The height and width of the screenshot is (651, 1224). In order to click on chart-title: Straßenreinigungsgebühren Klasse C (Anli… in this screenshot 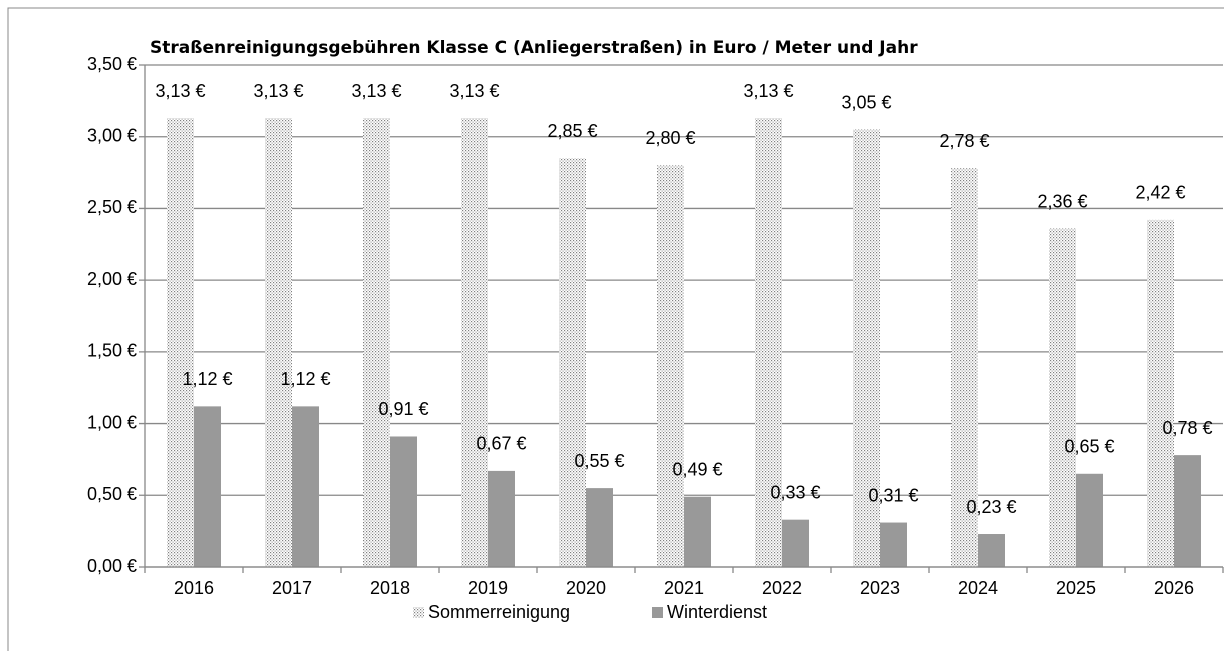, I will do `click(534, 48)`.